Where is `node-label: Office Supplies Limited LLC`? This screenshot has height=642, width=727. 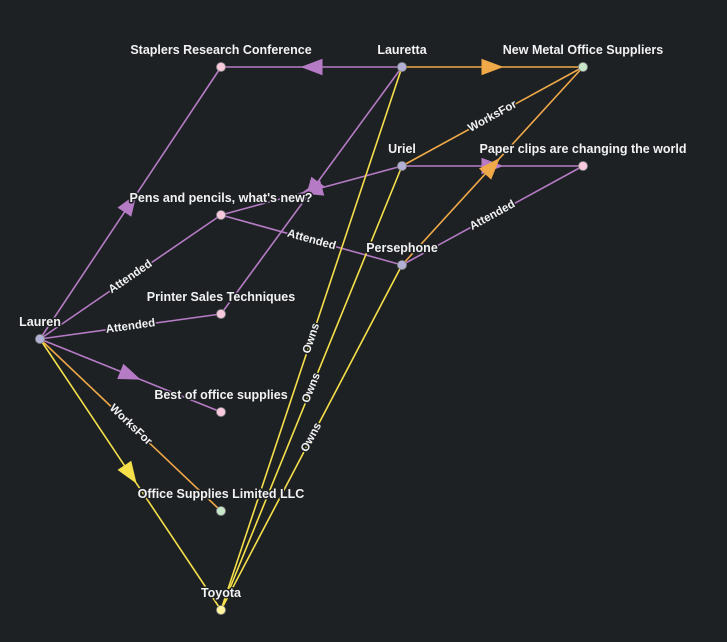 node-label: Office Supplies Limited LLC is located at coordinates (221, 494).